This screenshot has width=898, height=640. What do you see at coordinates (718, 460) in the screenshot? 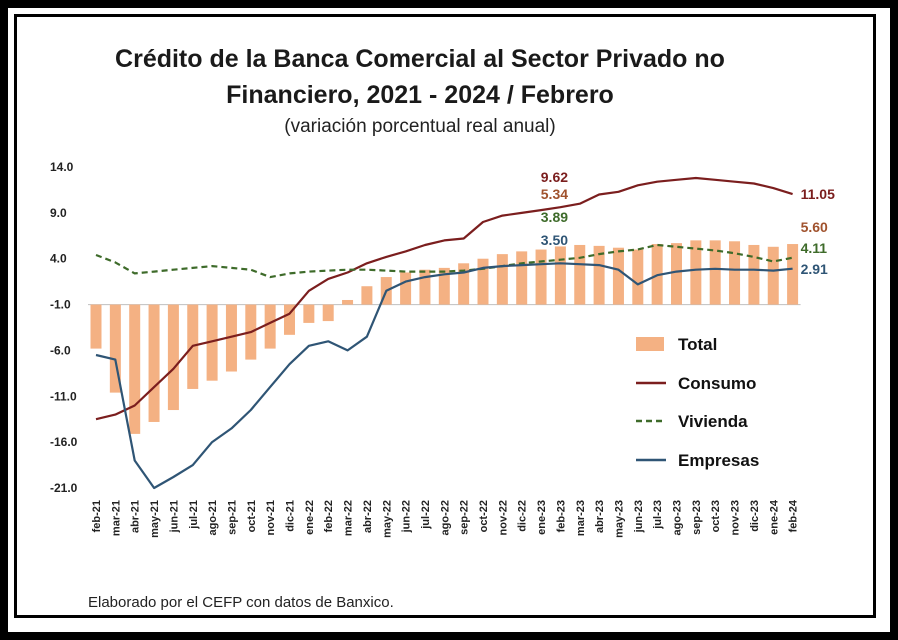
I see `legend-label-empresas: Empresas` at bounding box center [718, 460].